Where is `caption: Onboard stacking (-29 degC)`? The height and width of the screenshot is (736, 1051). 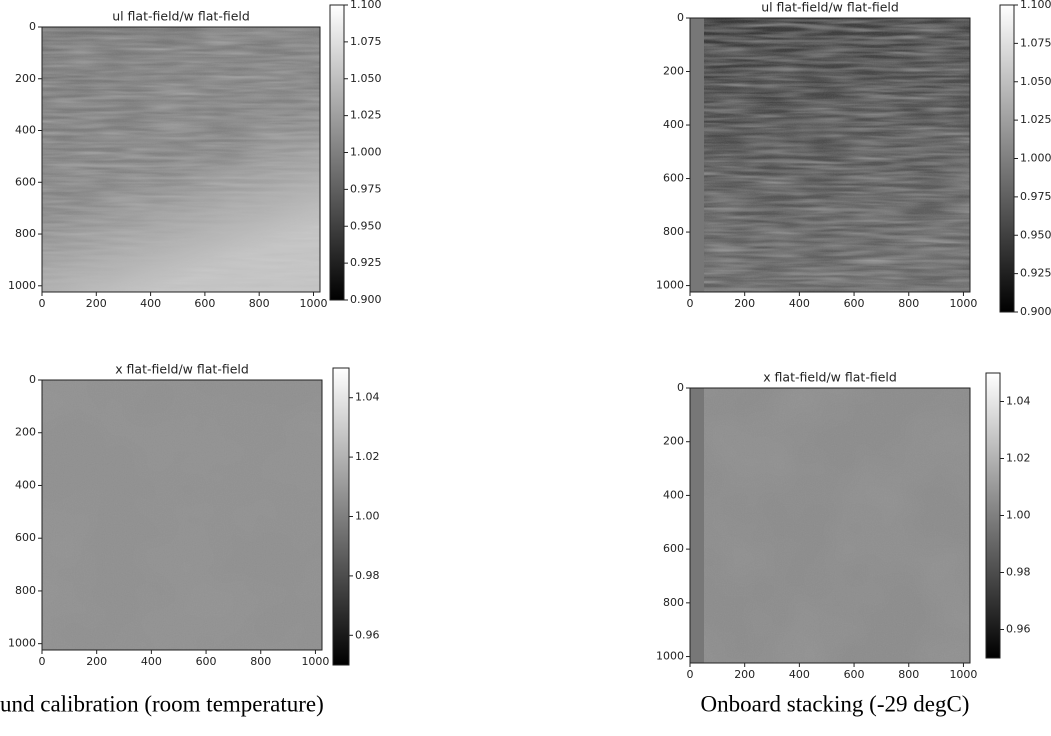 caption: Onboard stacking (-29 degC) is located at coordinates (835, 703).